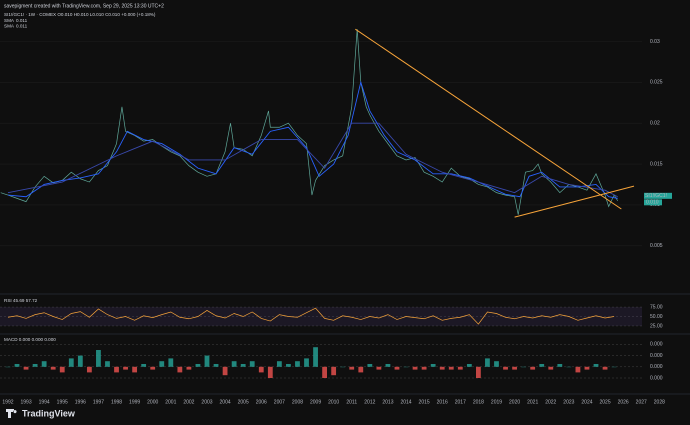  I want to click on x-tick-label: 1999, so click(134, 402).